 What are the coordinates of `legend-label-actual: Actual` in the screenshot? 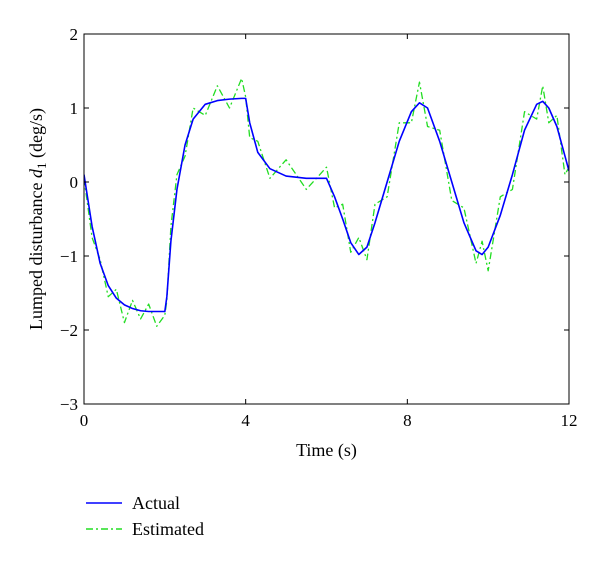 It's located at (156, 503).